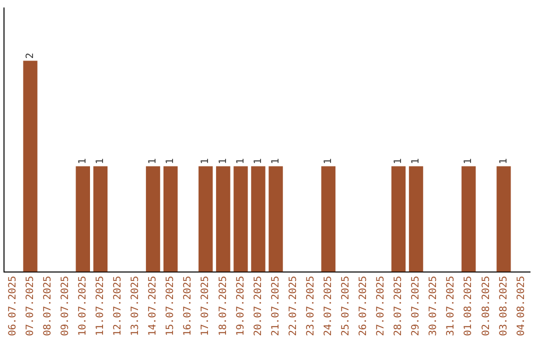 The image size is (540, 340). I want to click on x-tick-label: 16.07.2025, so click(188, 306).